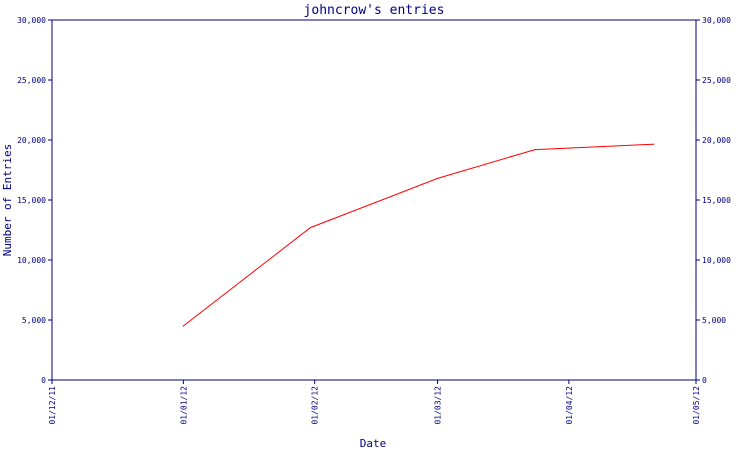 This screenshot has width=750, height=450. What do you see at coordinates (374, 10) in the screenshot?
I see `chart-title: johncrow's entries` at bounding box center [374, 10].